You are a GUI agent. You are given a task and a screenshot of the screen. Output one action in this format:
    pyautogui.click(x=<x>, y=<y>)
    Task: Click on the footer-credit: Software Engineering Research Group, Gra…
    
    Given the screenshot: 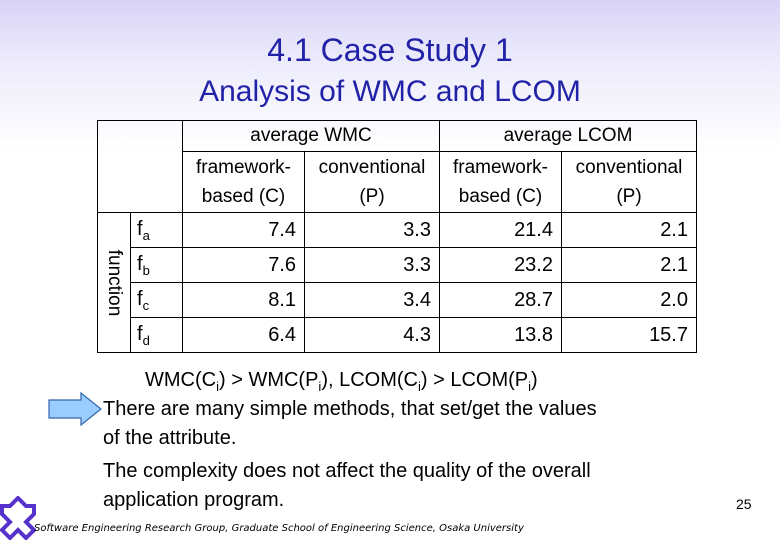 What is the action you would take?
    pyautogui.click(x=279, y=528)
    